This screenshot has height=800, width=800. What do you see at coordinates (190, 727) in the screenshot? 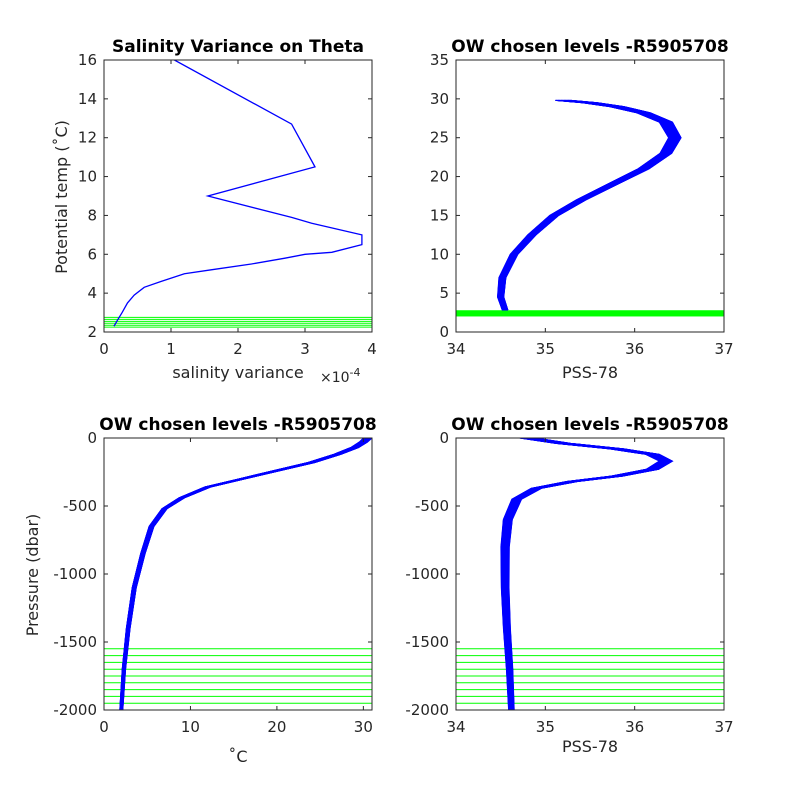
I see `x-tick-label: 10` at bounding box center [190, 727].